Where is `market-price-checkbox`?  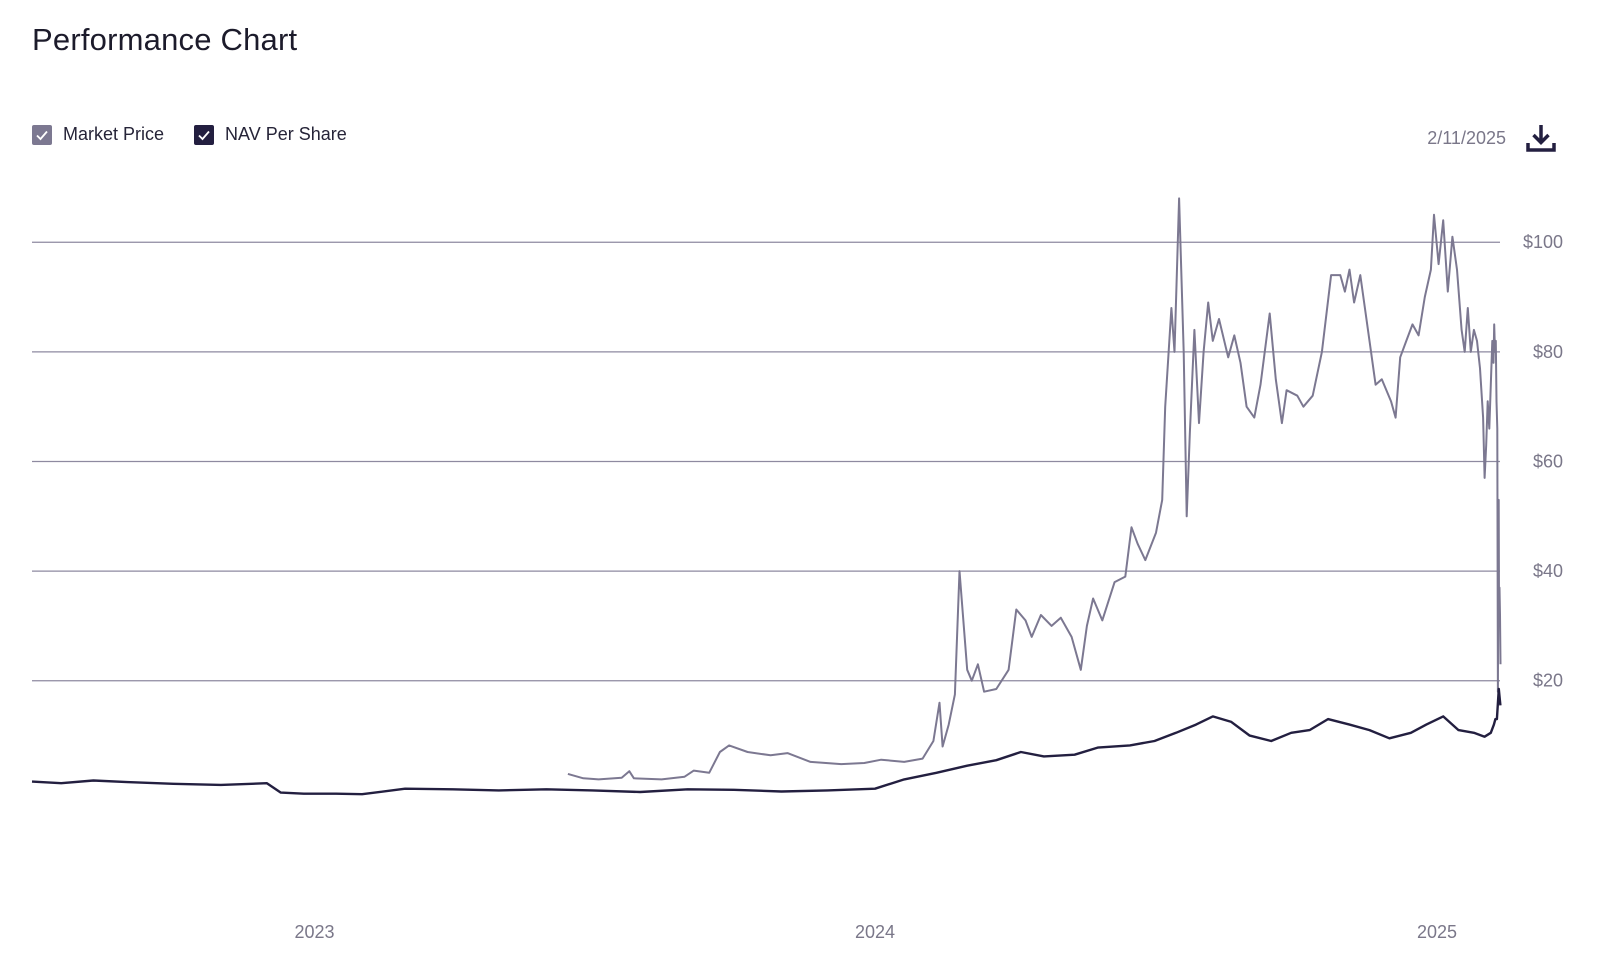
market-price-checkbox is located at coordinates (42, 134).